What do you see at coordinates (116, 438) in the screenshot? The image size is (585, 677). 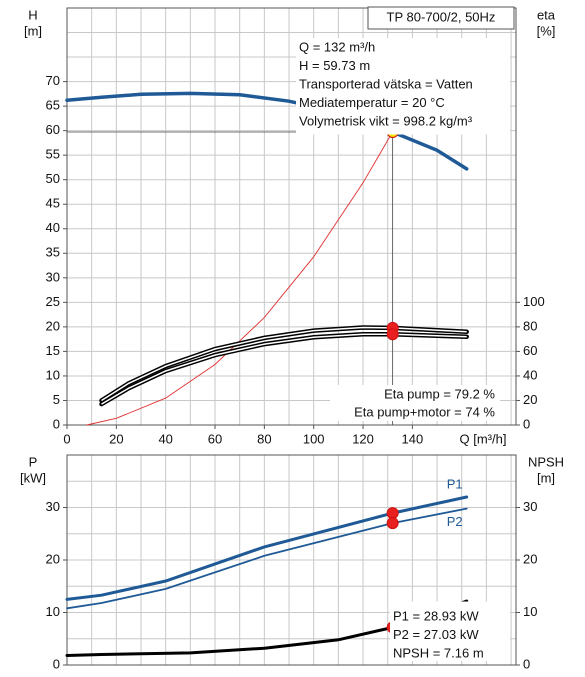 I see `x-tick-label: 20` at bounding box center [116, 438].